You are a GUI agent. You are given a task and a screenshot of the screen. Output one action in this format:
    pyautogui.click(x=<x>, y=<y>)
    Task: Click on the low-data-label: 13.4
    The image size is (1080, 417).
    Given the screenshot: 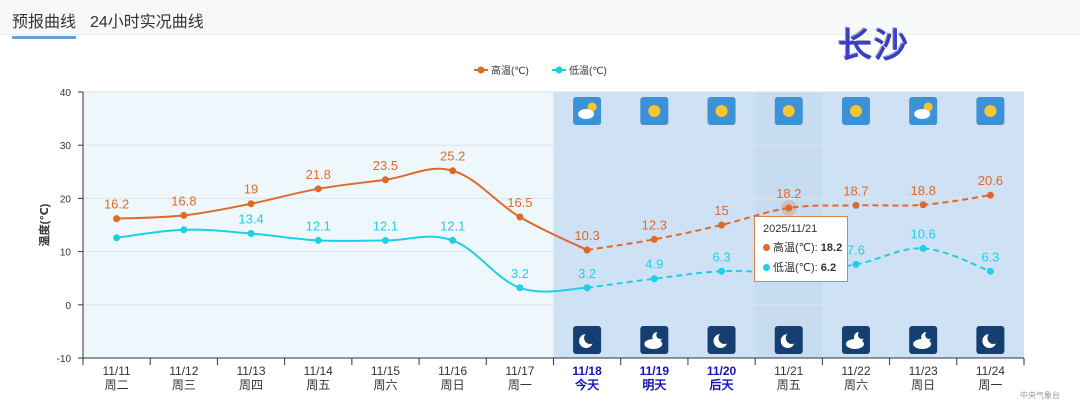 What is the action you would take?
    pyautogui.click(x=250, y=219)
    